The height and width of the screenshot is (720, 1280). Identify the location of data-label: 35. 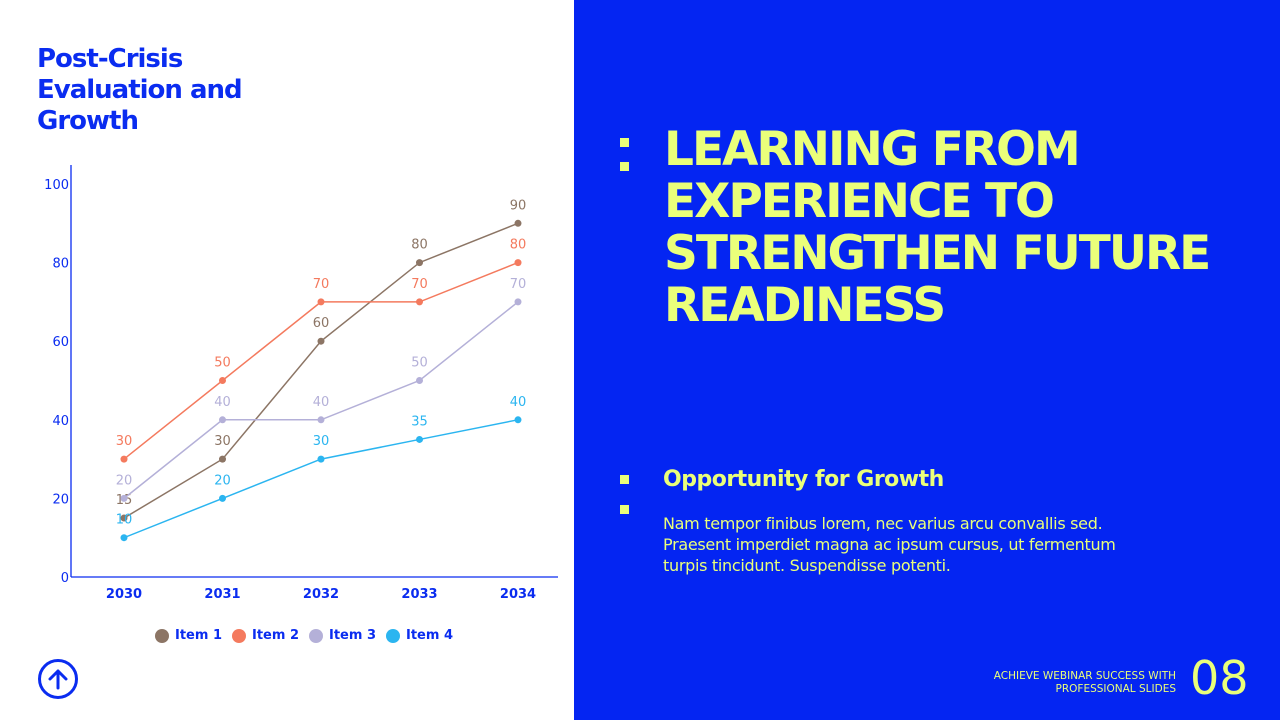
(419, 421).